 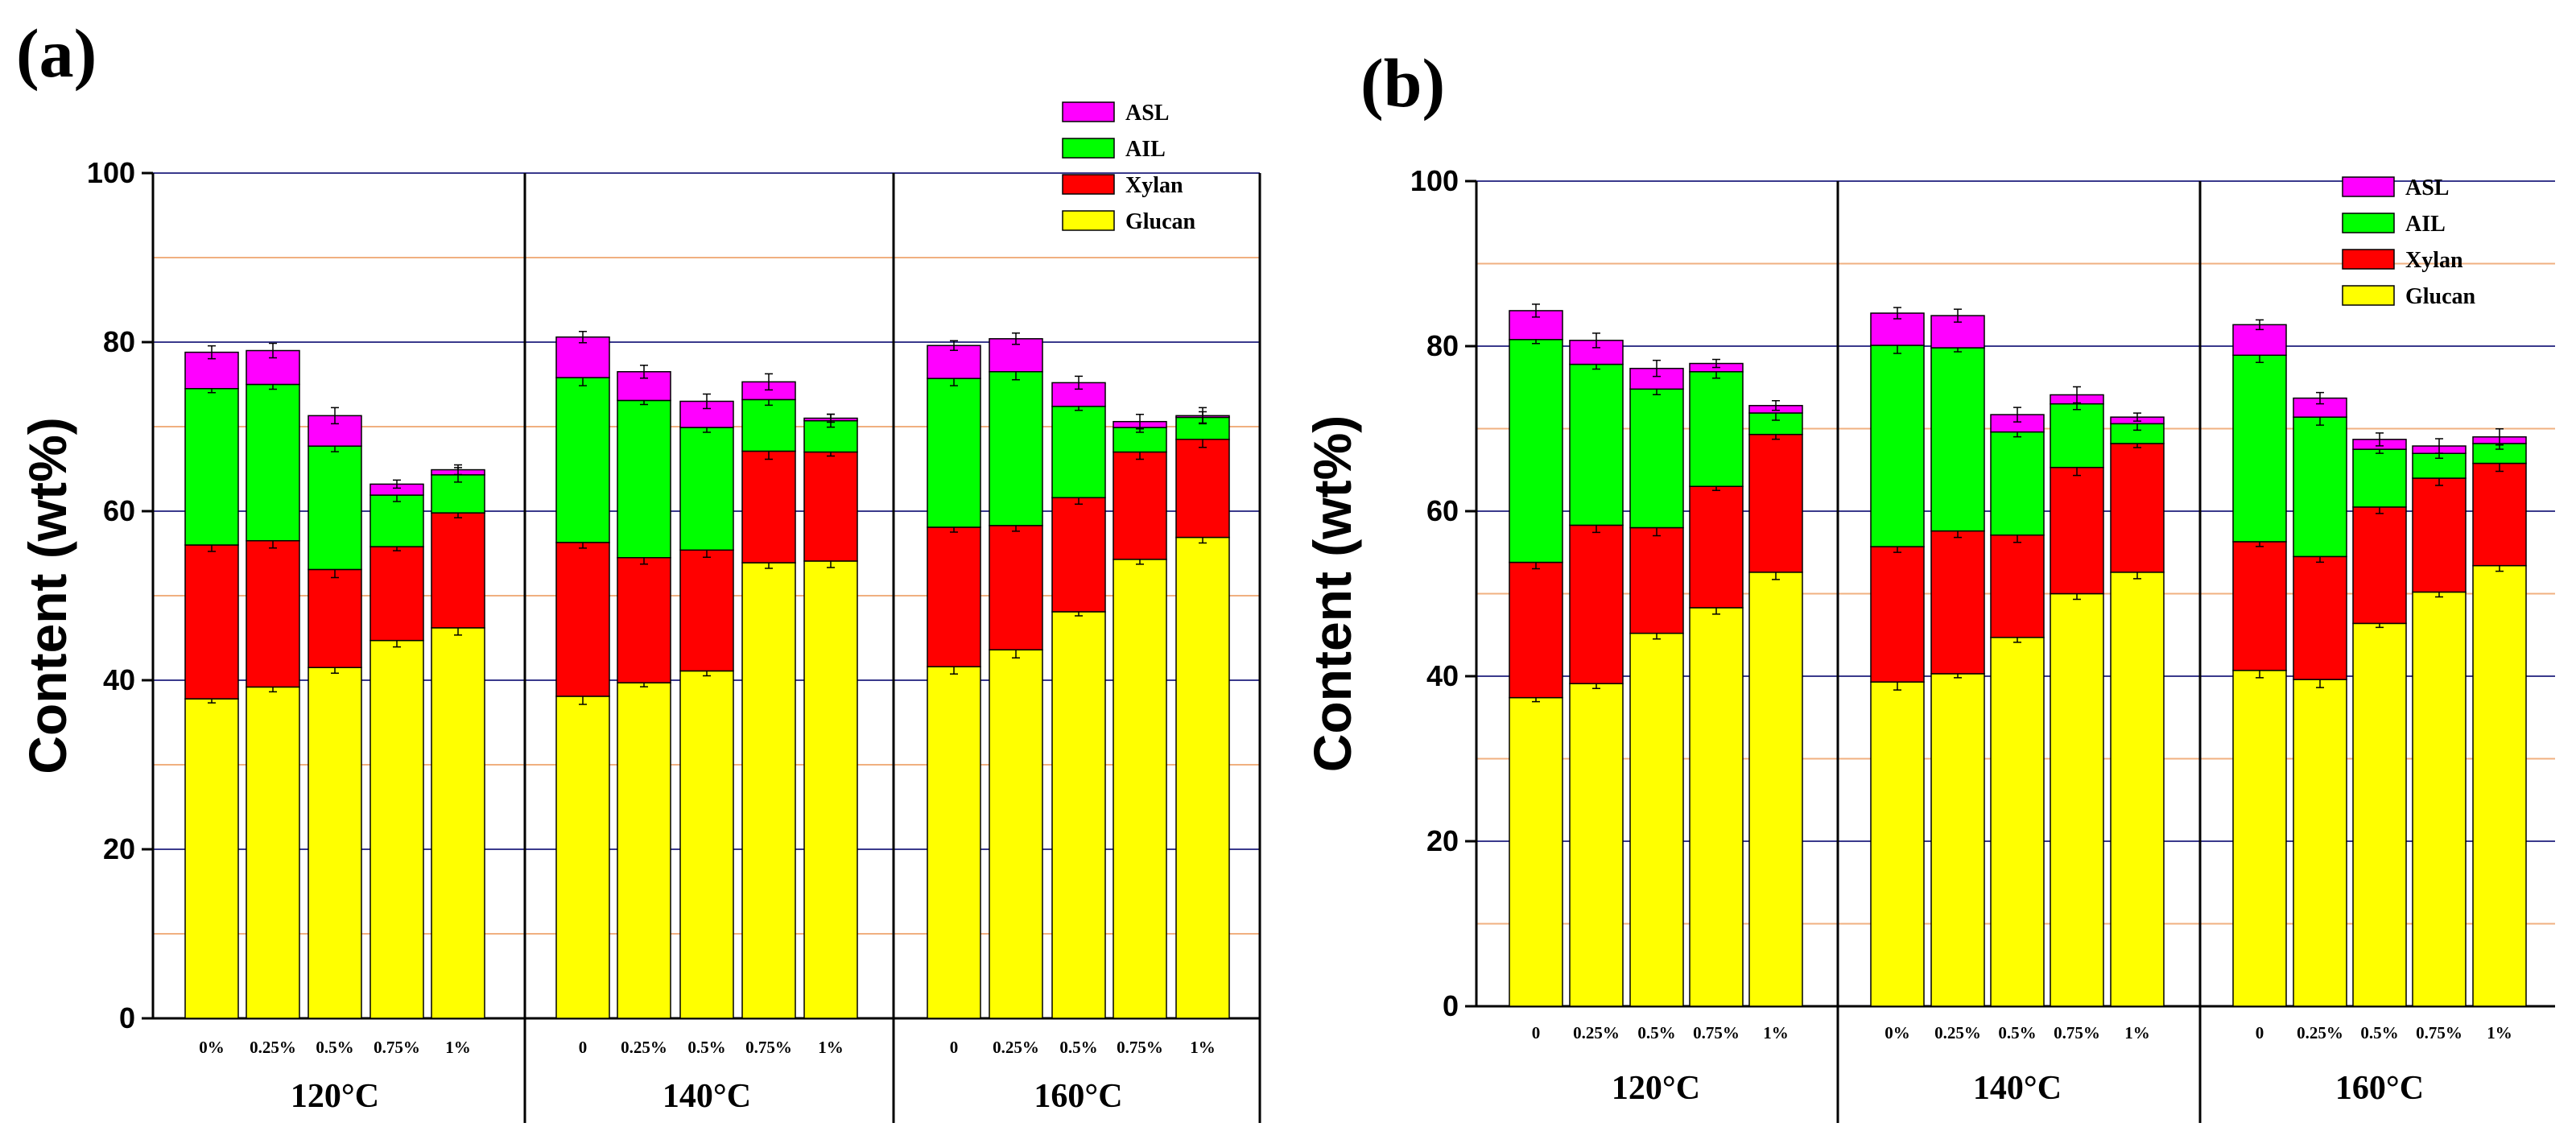 I want to click on y-tick-label: 0, so click(x=1451, y=1006).